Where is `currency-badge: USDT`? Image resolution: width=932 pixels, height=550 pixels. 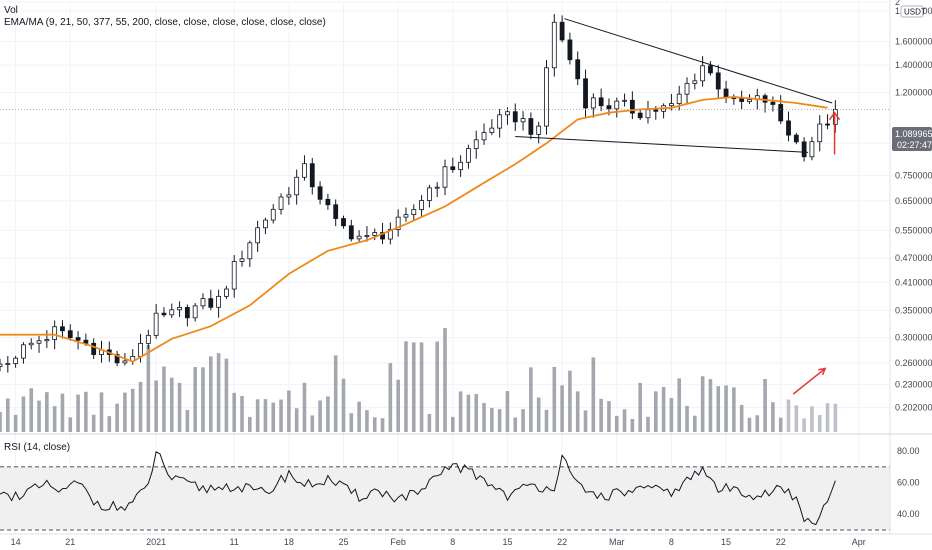
currency-badge: USDT is located at coordinates (913, 11).